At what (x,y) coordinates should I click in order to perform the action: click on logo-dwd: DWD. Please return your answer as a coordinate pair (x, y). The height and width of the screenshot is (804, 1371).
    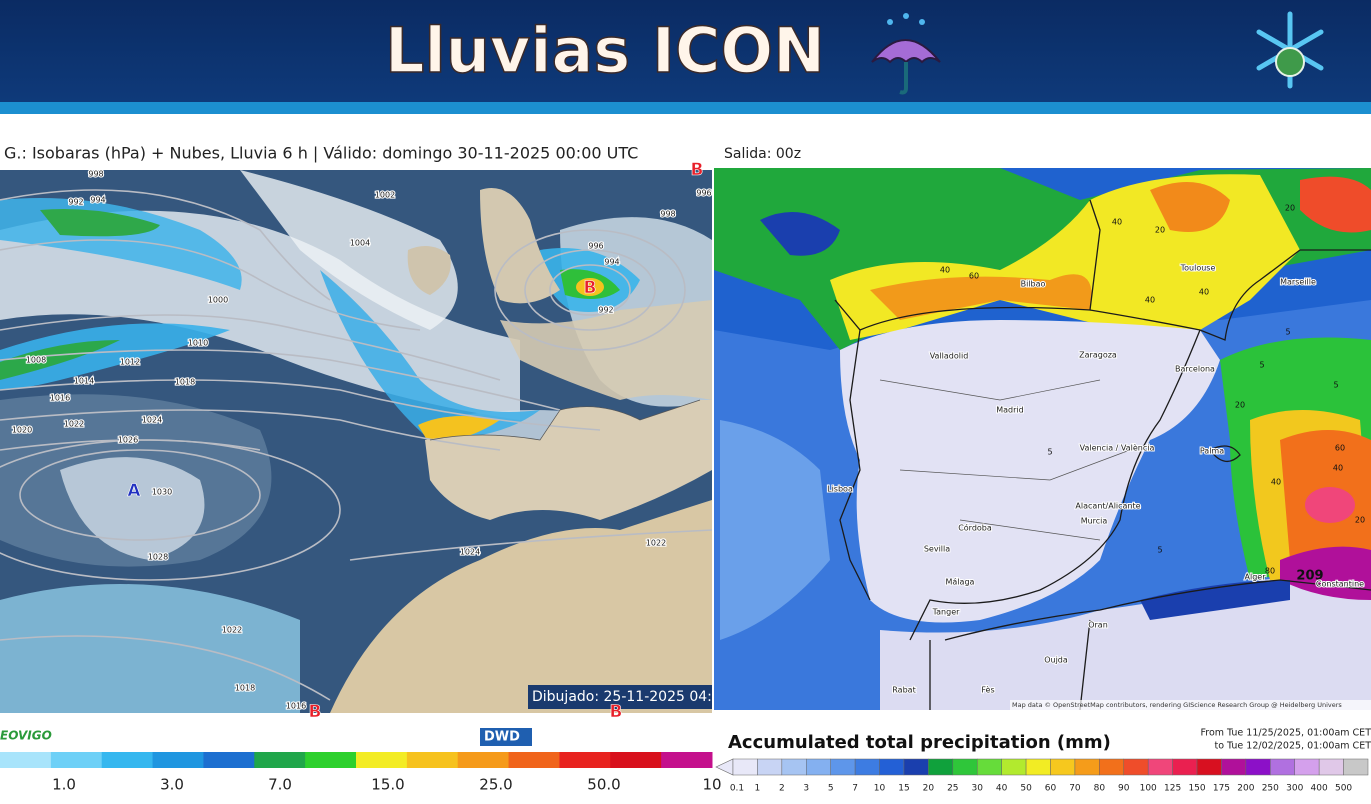
    Looking at the image, I should click on (502, 737).